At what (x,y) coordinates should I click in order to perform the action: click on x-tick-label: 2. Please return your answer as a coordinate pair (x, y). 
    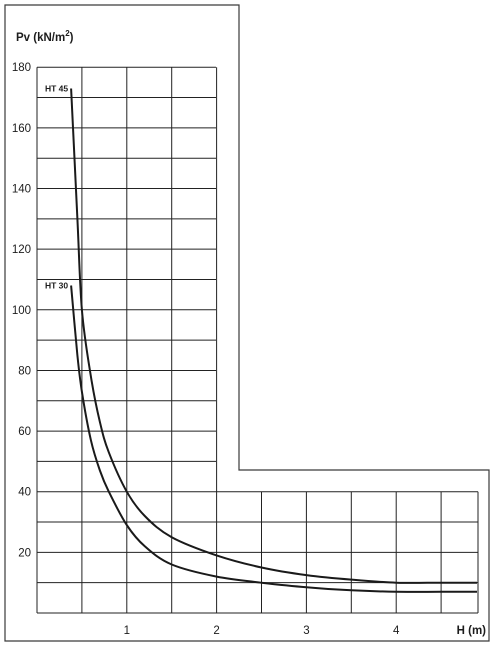
    Looking at the image, I should click on (216, 631).